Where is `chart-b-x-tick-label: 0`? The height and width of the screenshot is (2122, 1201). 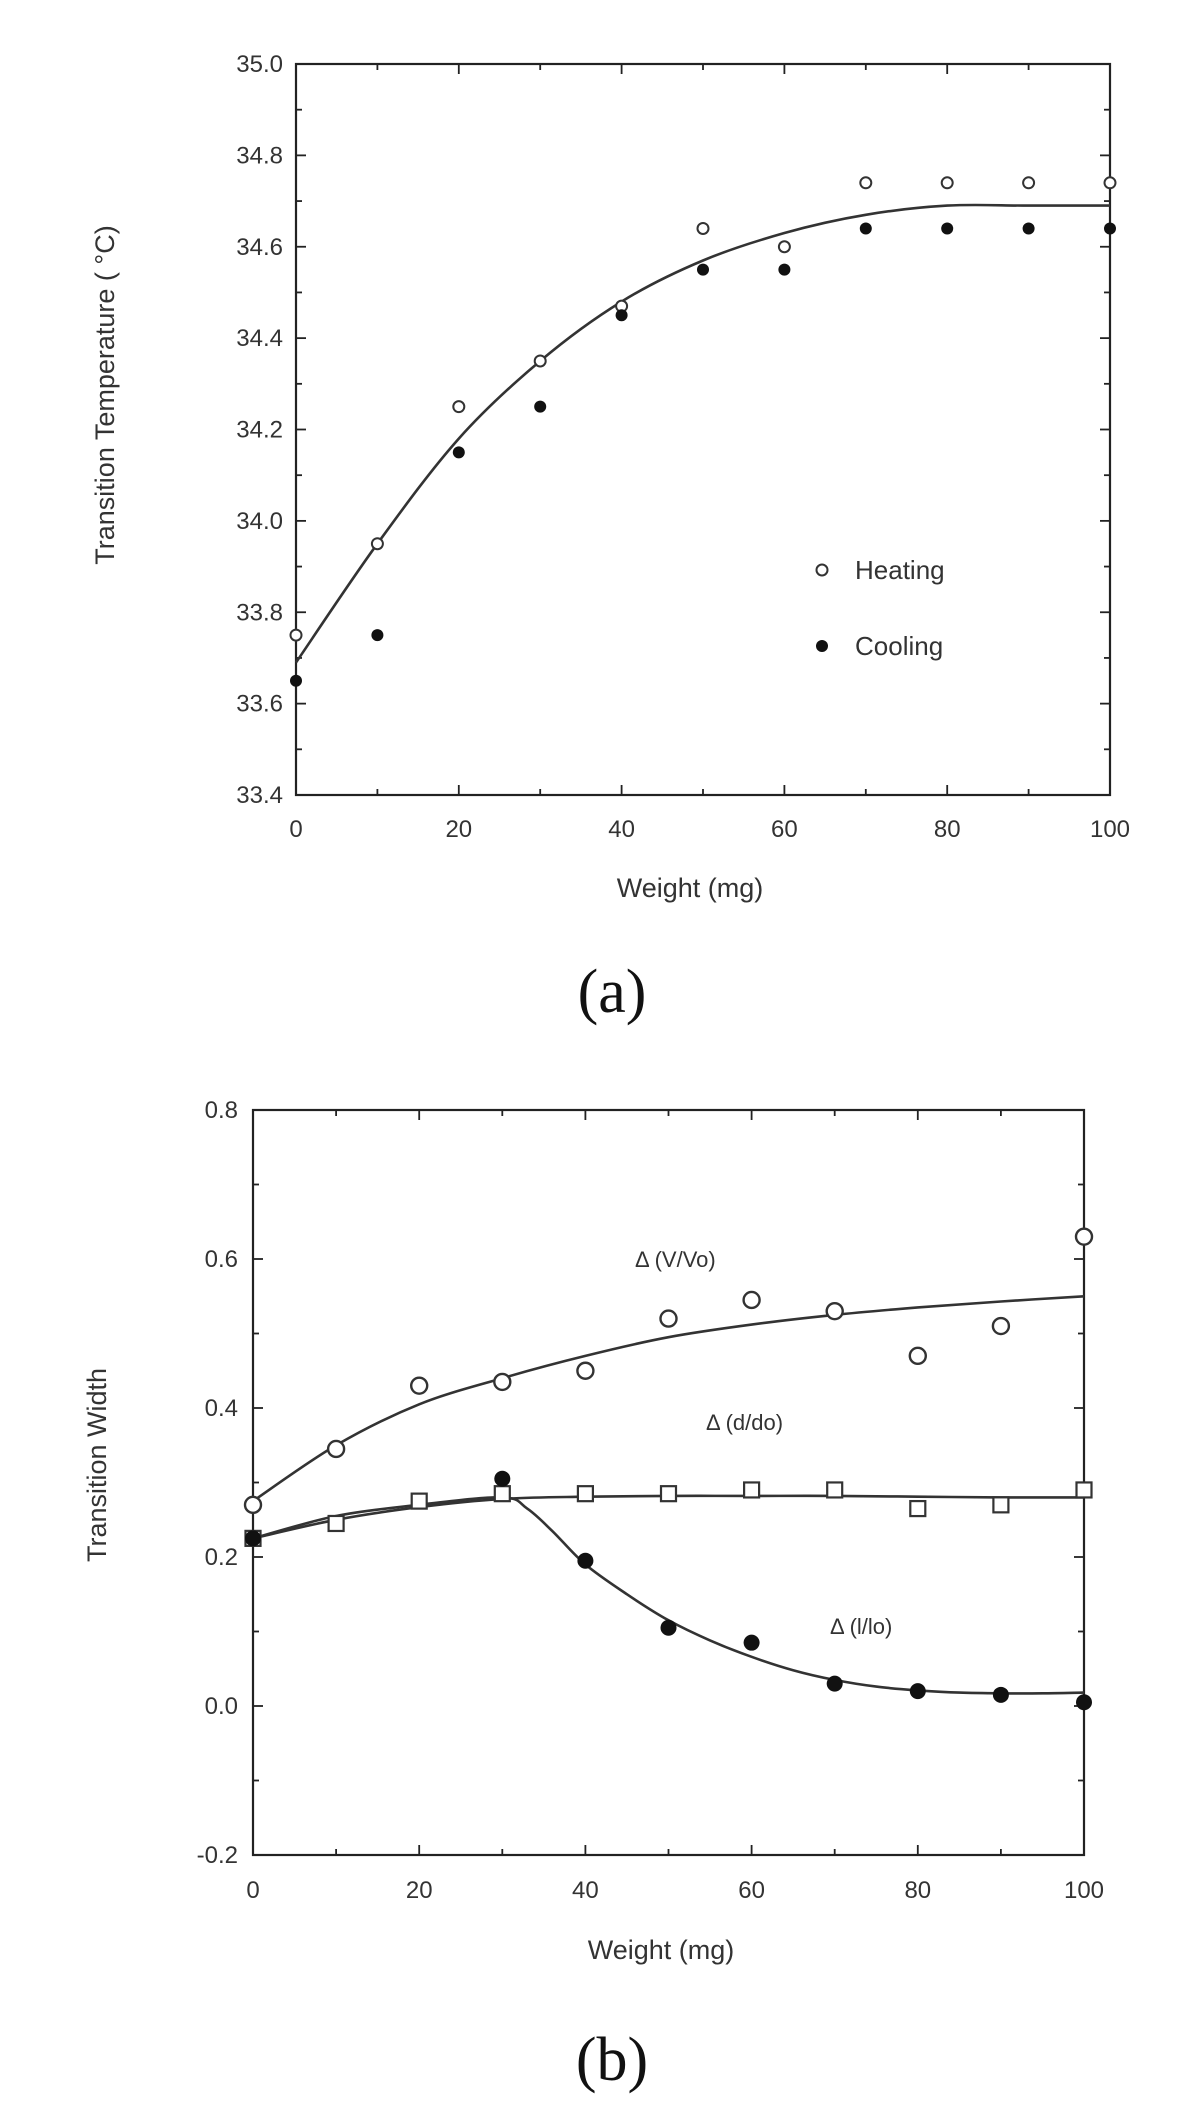
chart-b-x-tick-label: 0 is located at coordinates (252, 1890).